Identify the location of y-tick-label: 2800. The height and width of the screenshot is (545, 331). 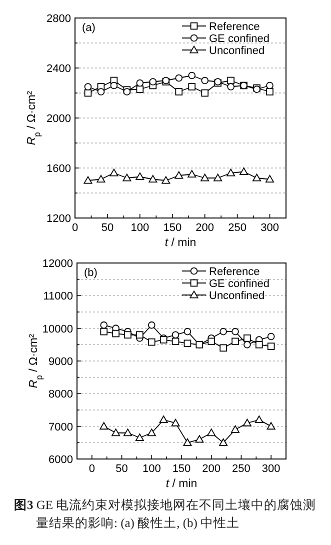
(58, 19).